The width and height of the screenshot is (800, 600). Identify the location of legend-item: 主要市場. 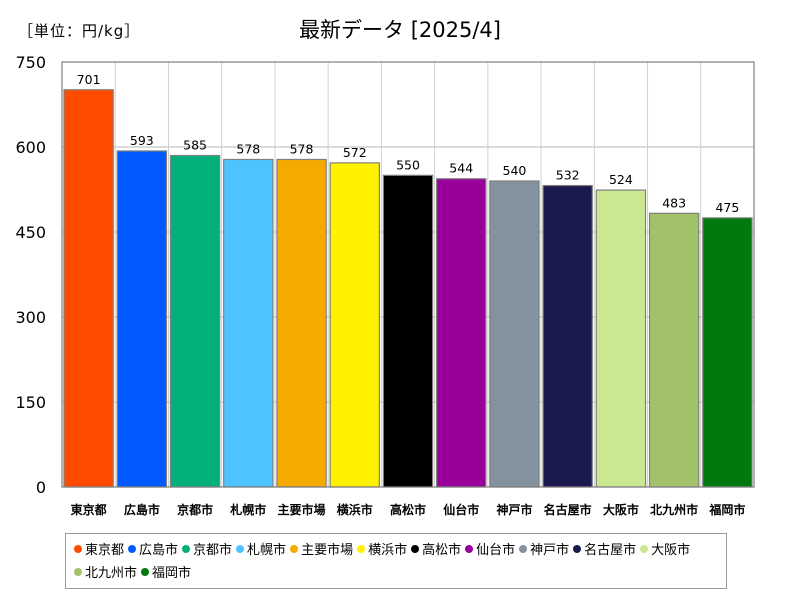
(321, 548).